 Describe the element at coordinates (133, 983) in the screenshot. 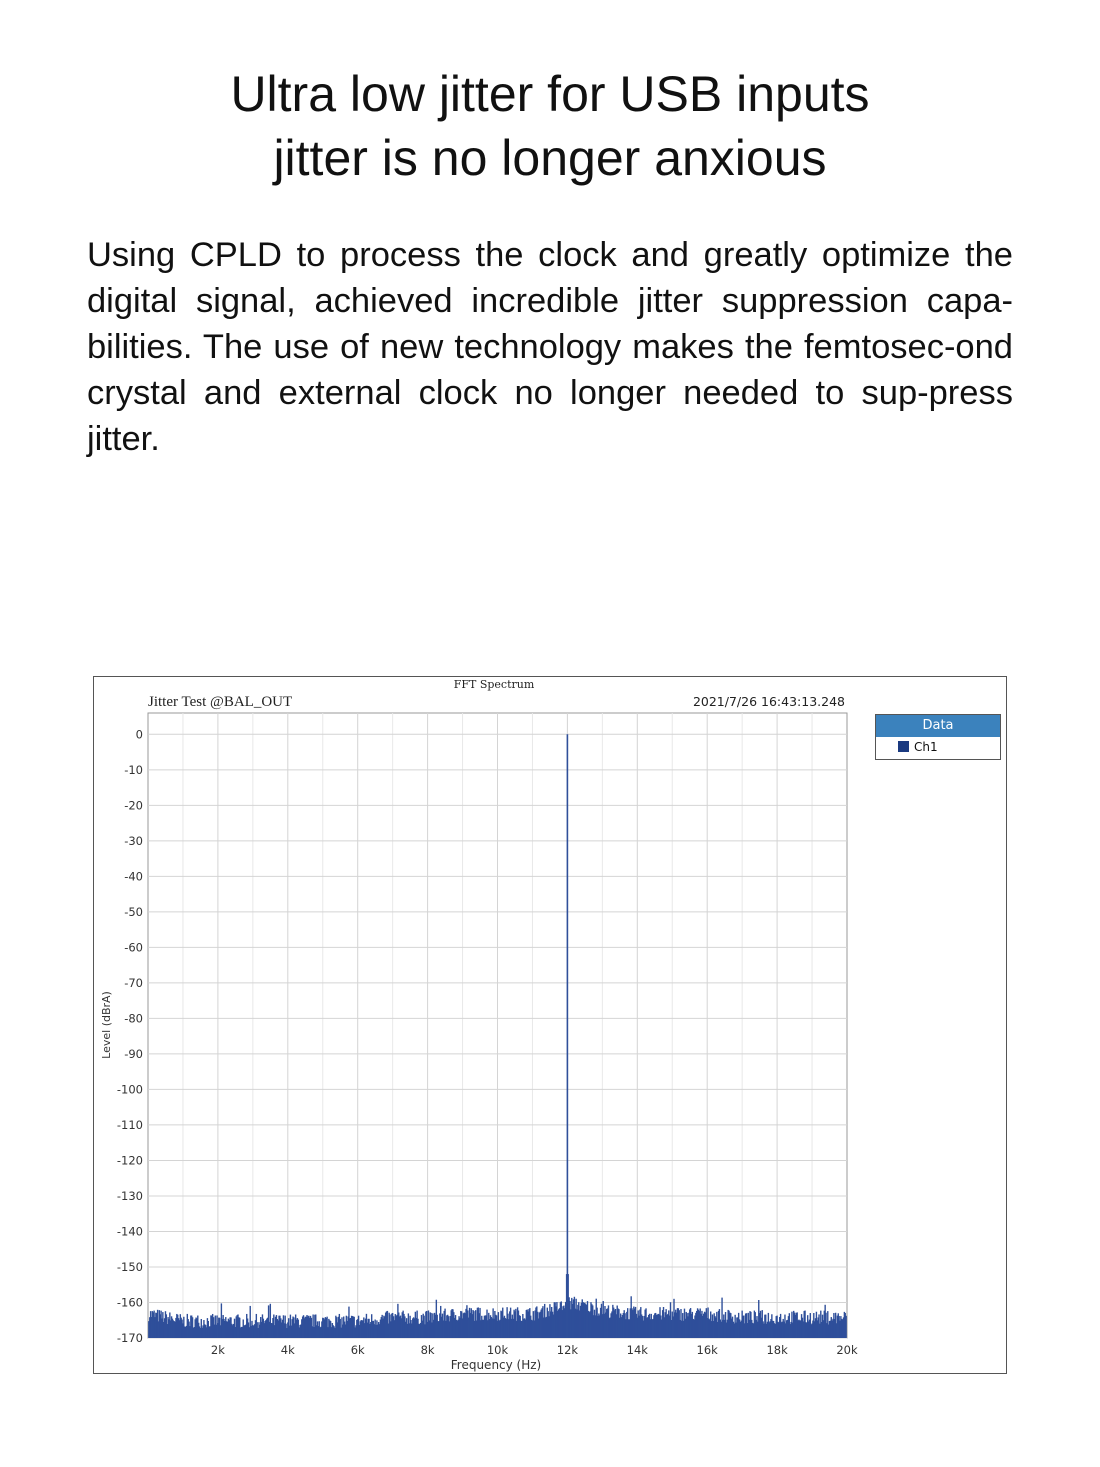

I see `y-tick-label: -70` at that location.